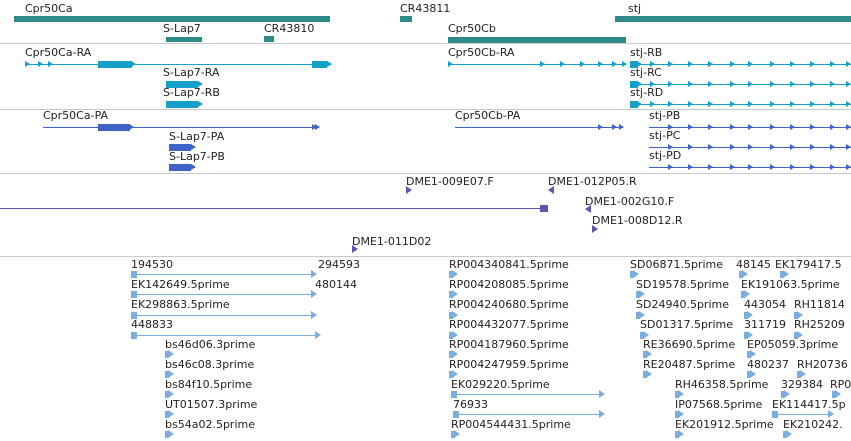 This screenshot has width=851, height=441. Describe the element at coordinates (635, 8) in the screenshot. I see `feature-label: stj` at that location.